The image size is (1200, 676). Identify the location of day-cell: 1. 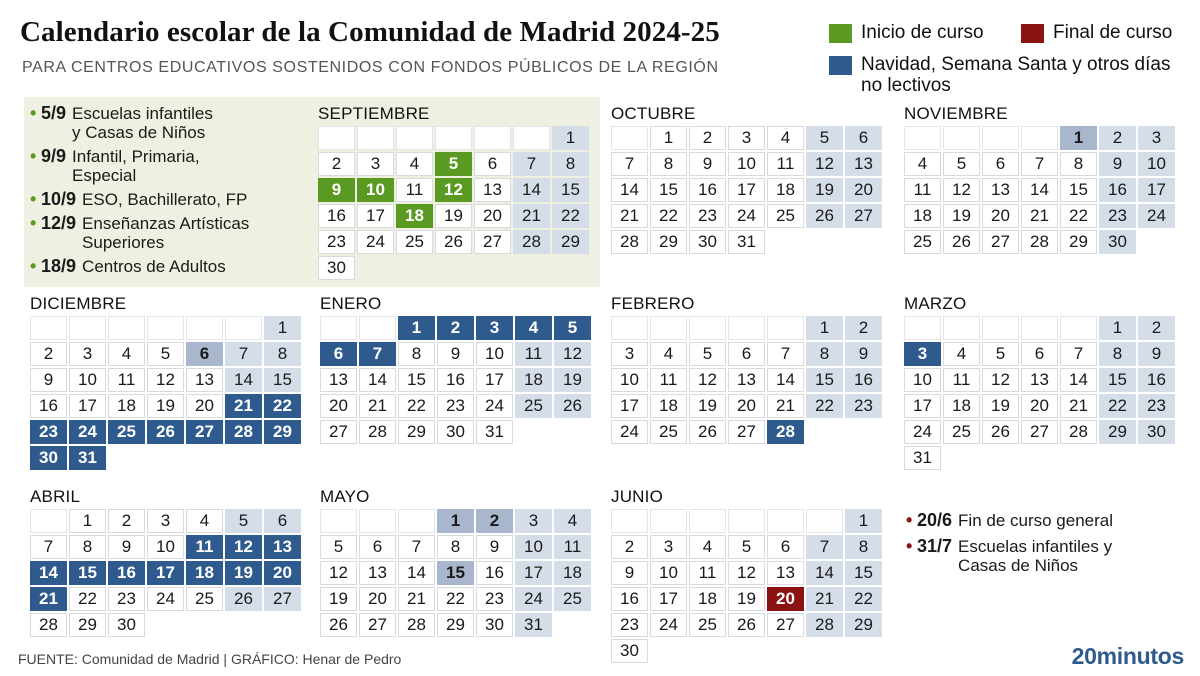
(1117, 328).